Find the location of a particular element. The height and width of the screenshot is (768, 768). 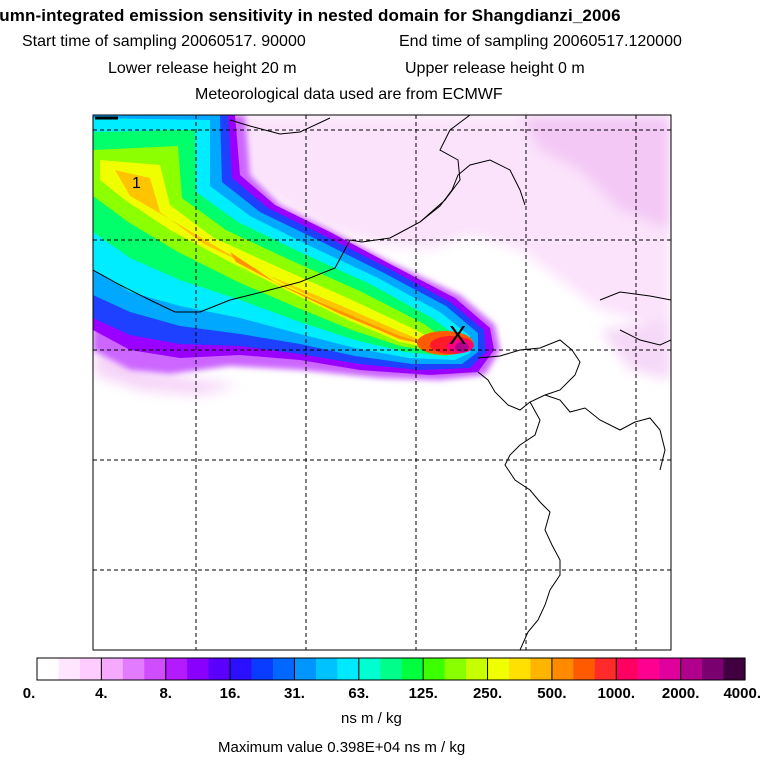

upper-release-height-label: Upper release height 0 m is located at coordinates (495, 68).